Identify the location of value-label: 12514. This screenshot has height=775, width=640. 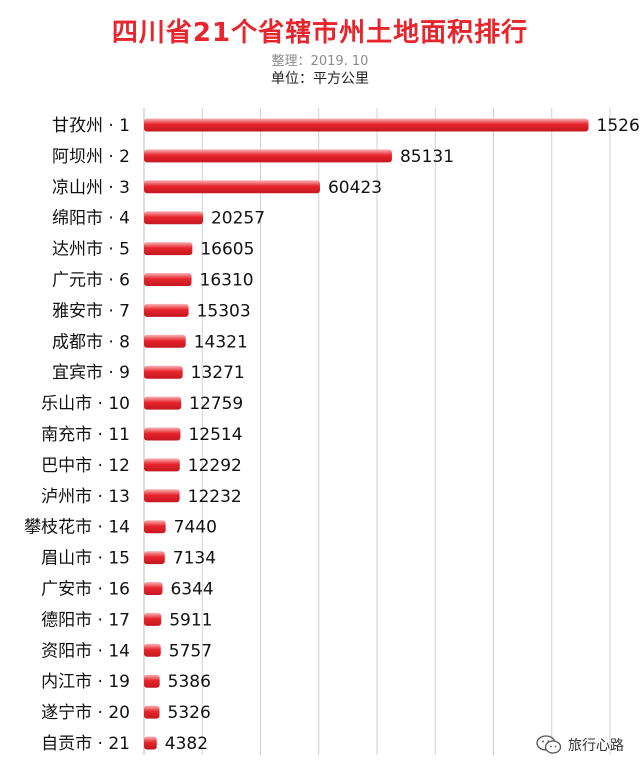
(215, 435).